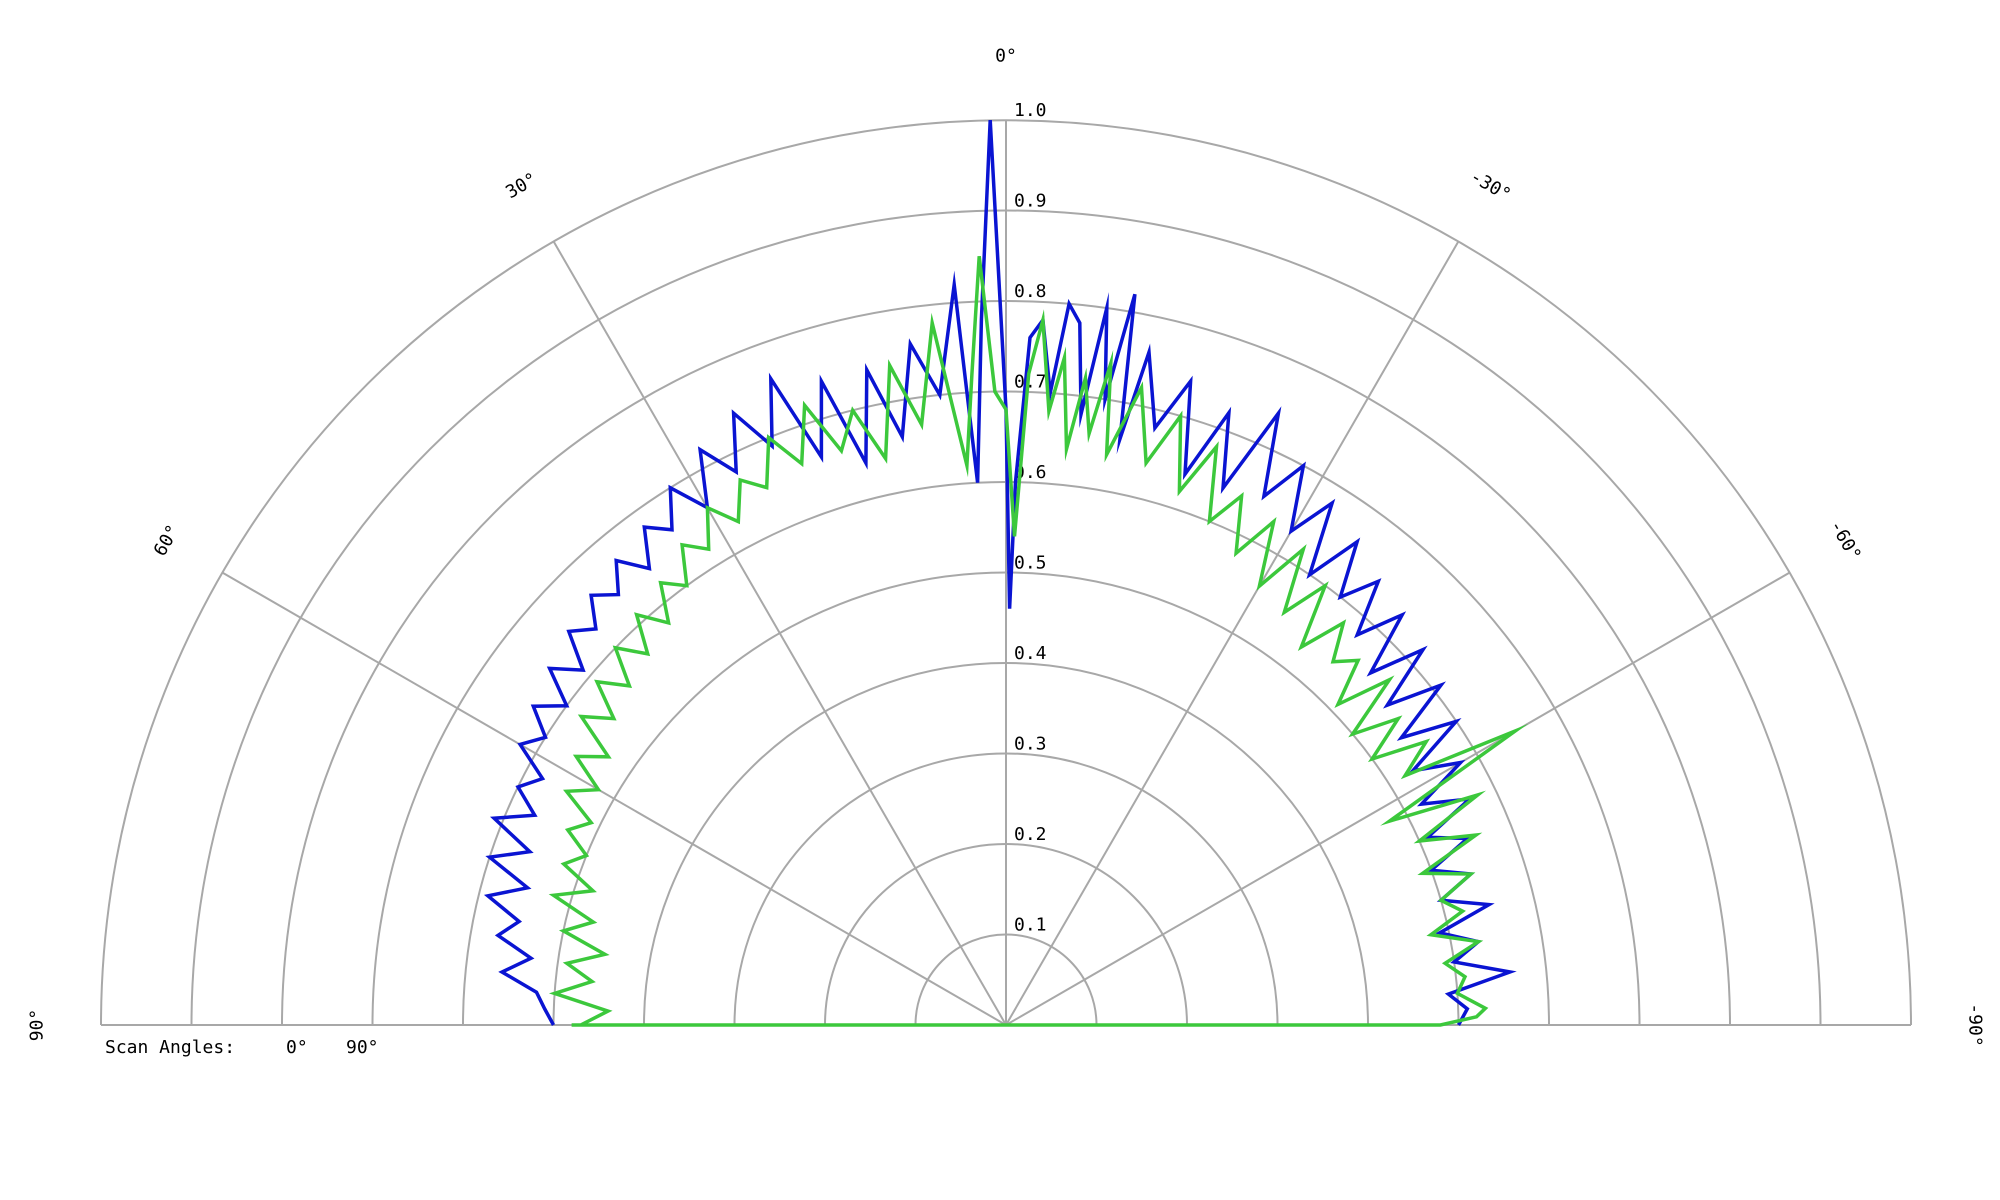 The height and width of the screenshot is (1200, 2000). What do you see at coordinates (1974, 1024) in the screenshot?
I see `angle-tick-label: -90°` at bounding box center [1974, 1024].